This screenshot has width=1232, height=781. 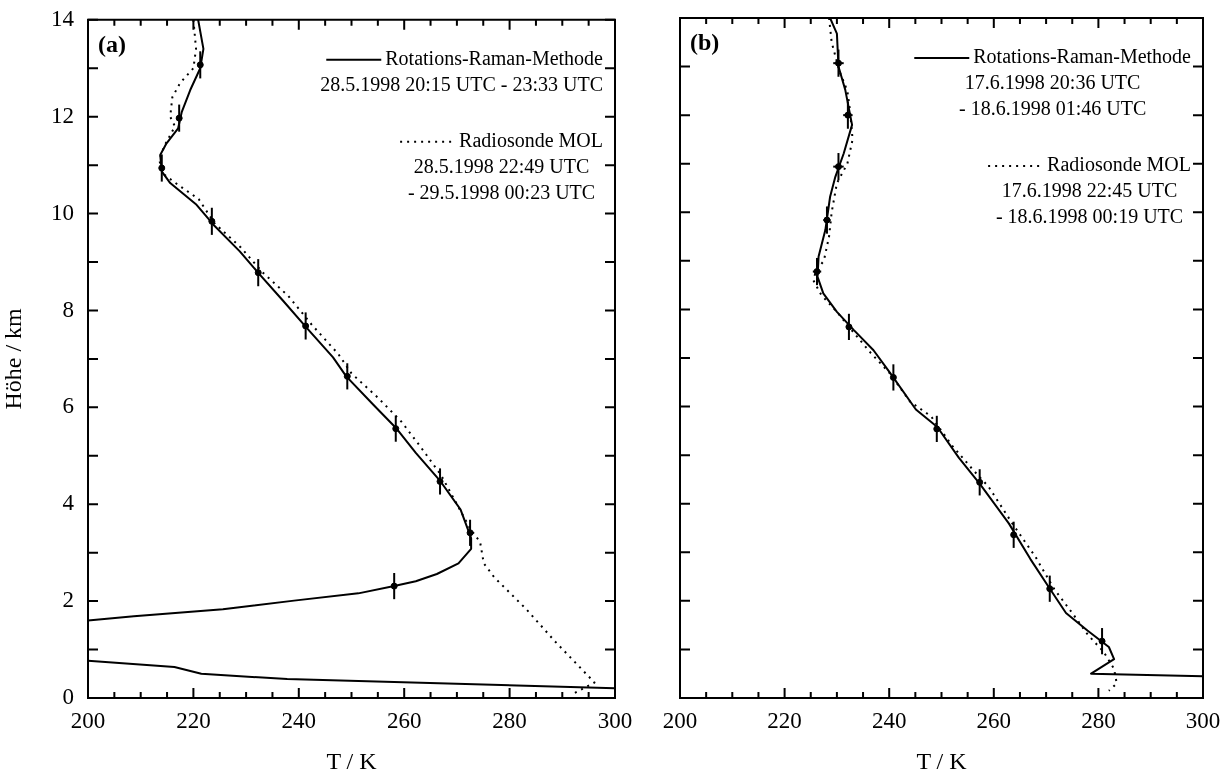 What do you see at coordinates (63, 18) in the screenshot?
I see `y-tick-label: 14` at bounding box center [63, 18].